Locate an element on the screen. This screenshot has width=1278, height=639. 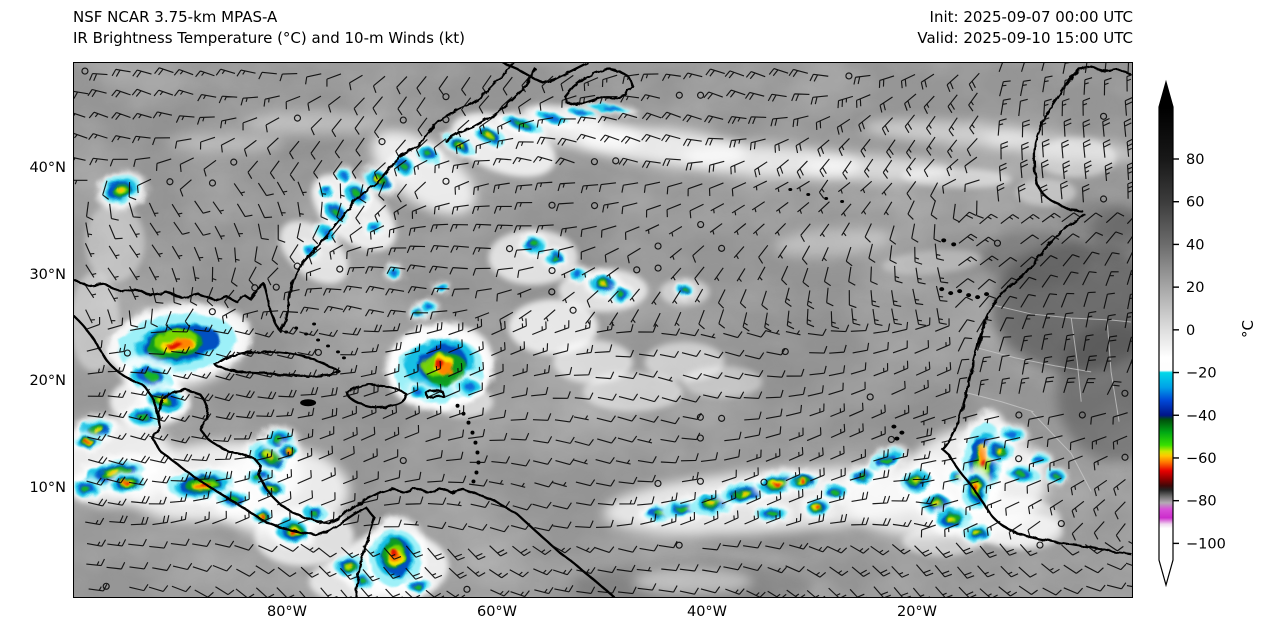
colorbar-tick-label: −100 is located at coordinates (1206, 544).